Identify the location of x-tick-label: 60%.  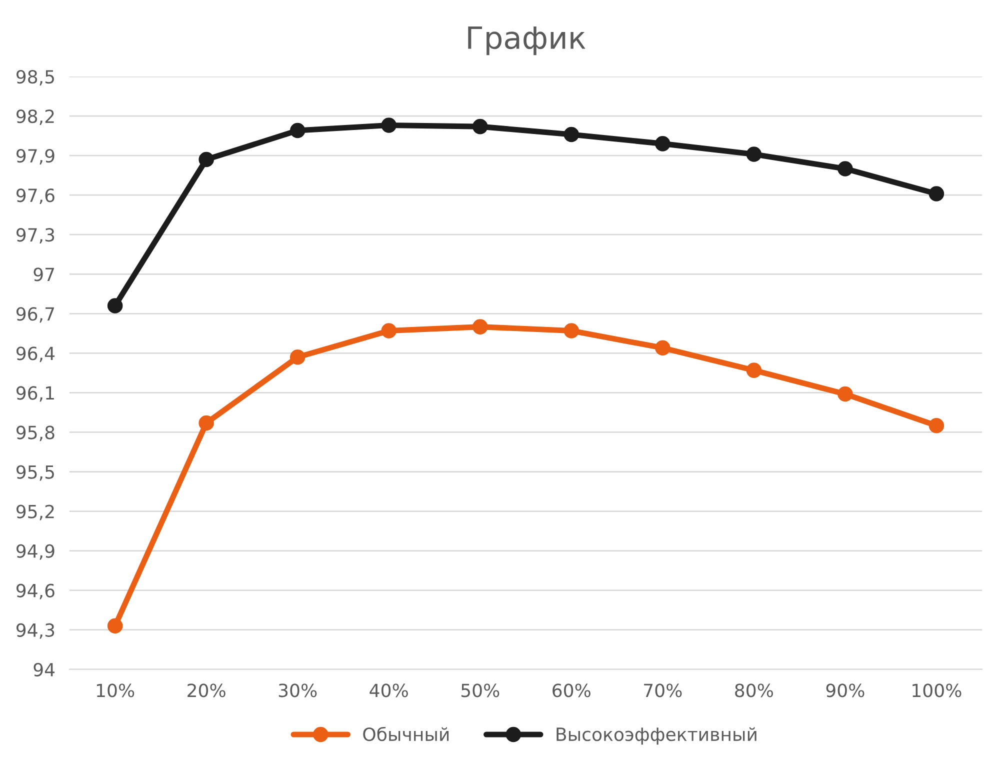
(571, 691).